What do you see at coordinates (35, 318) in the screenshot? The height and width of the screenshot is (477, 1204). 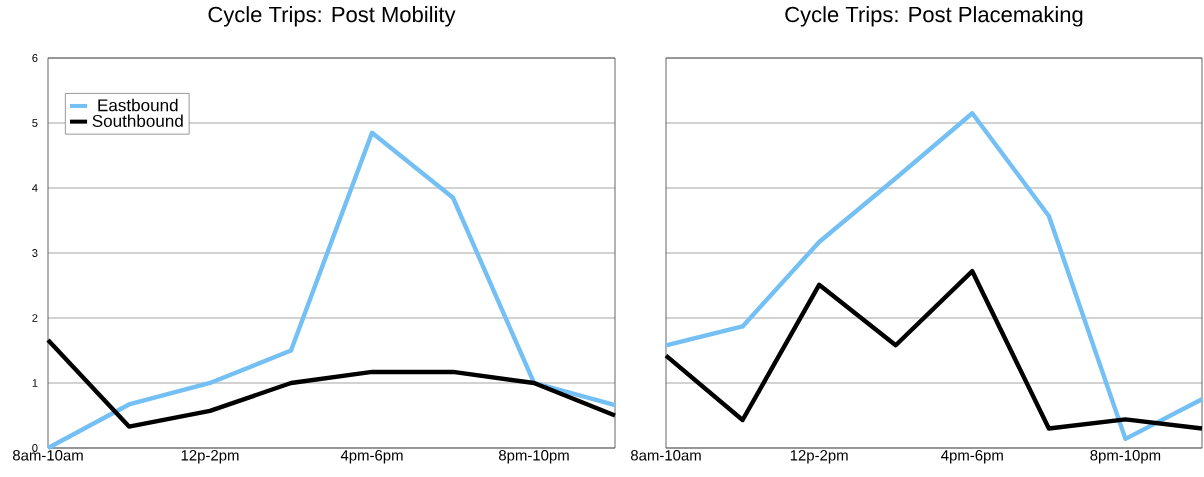 I see `y-tick-label: 2` at bounding box center [35, 318].